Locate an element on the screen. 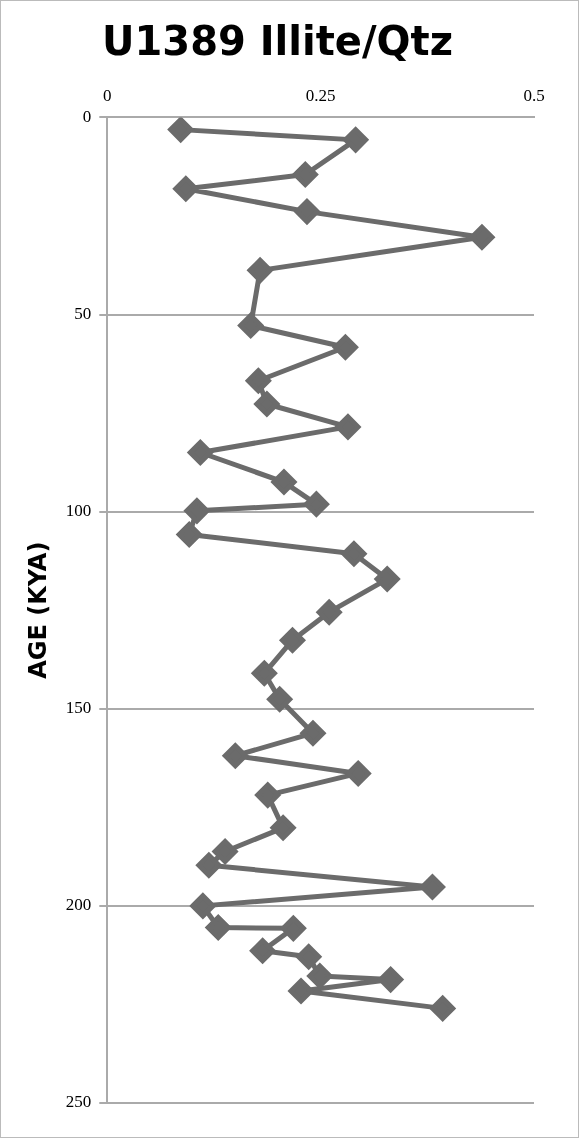 The height and width of the screenshot is (1138, 579). x-tick-label: 0.25 is located at coordinates (320, 95).